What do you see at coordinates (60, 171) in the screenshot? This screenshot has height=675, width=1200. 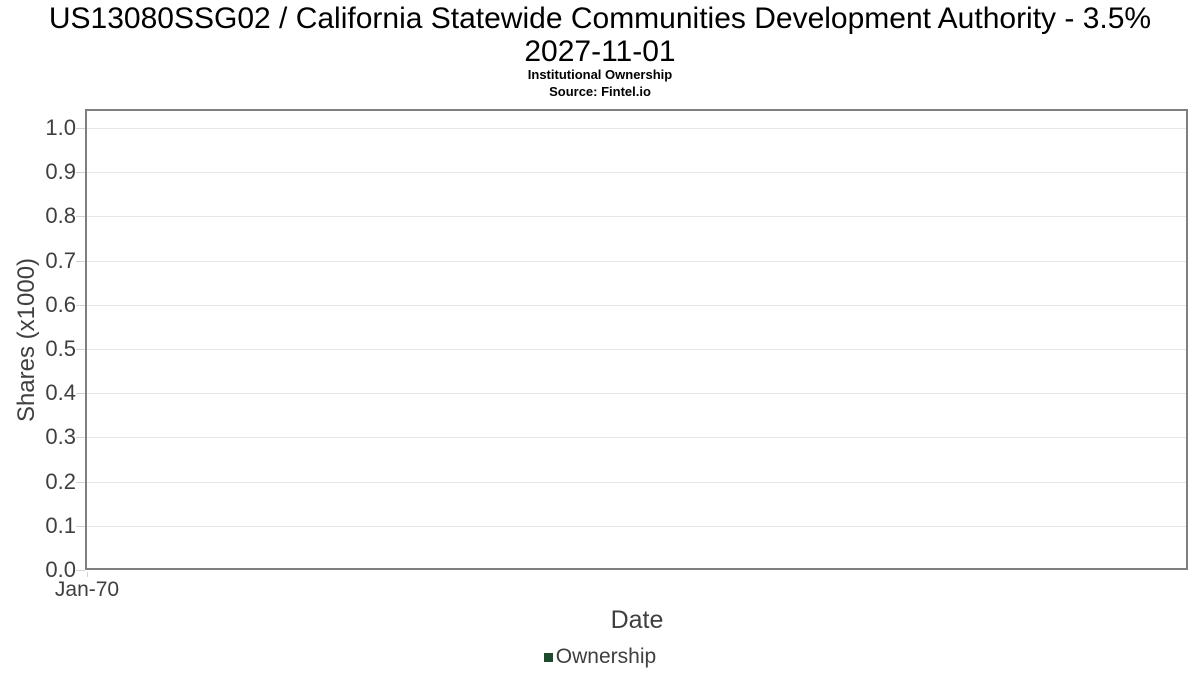 I see `y-tick-label: 0.9` at bounding box center [60, 171].